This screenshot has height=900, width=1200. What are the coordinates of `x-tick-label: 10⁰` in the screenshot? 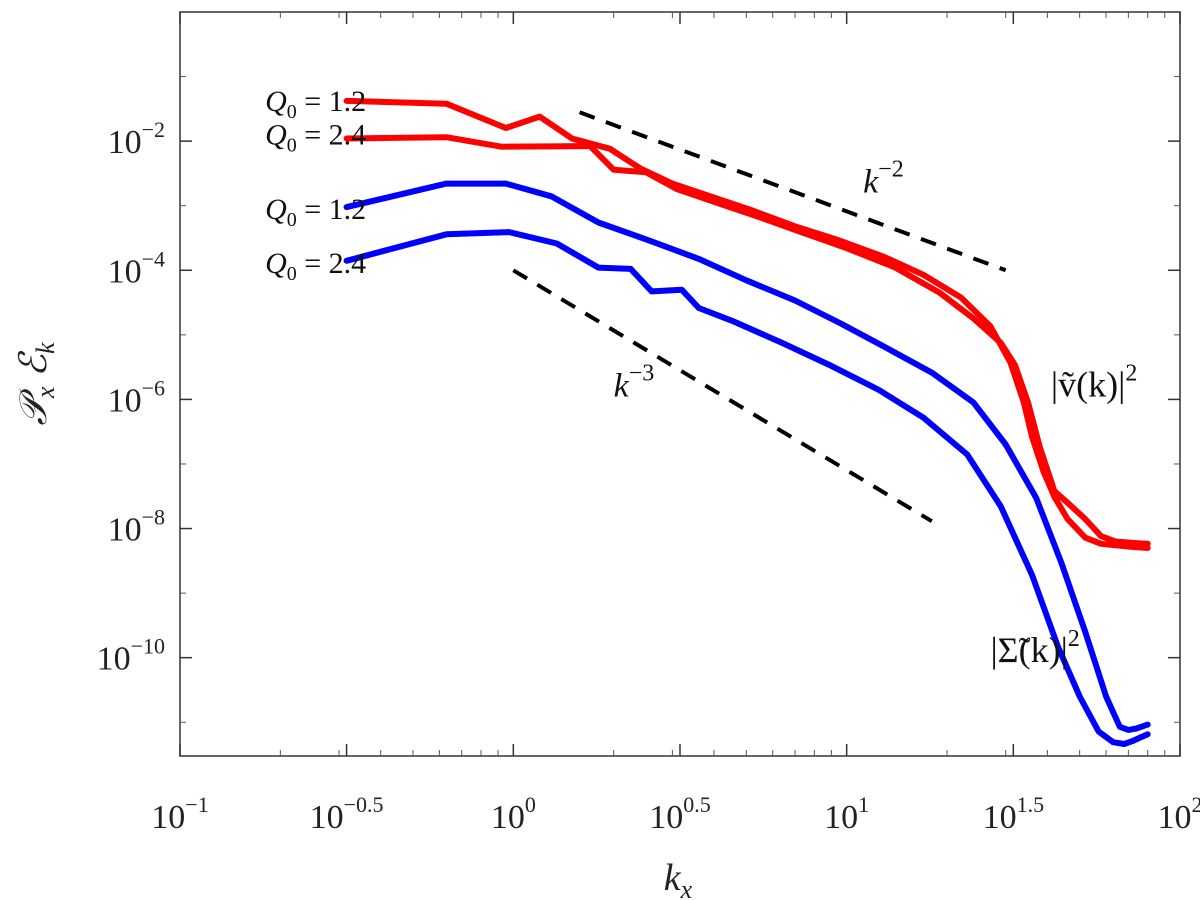 It's located at (513, 814).